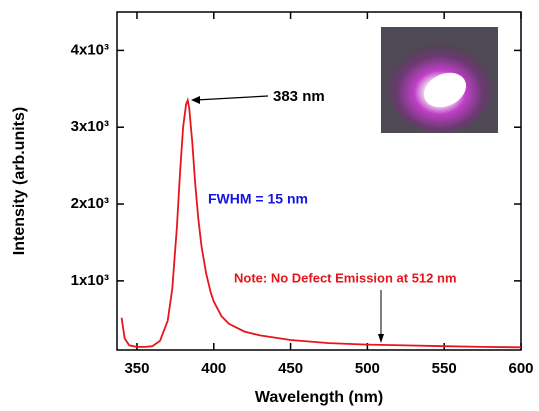 The height and width of the screenshot is (411, 539). Describe the element at coordinates (439, 80) in the screenshot. I see `inset-photo` at that location.